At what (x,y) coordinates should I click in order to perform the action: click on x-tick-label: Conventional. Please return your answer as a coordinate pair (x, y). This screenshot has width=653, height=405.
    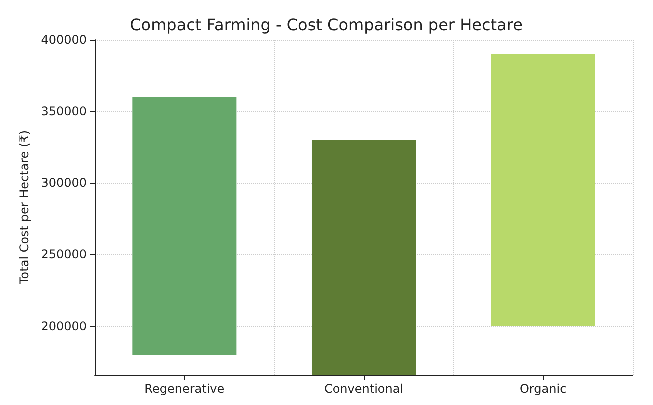
    Looking at the image, I should click on (364, 389).